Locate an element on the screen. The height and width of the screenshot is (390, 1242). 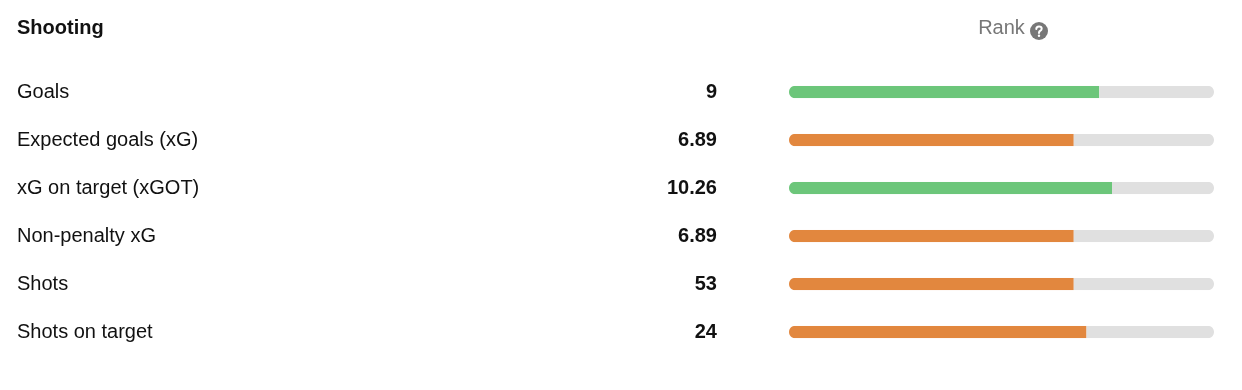
text: 10.26 is located at coordinates (691, 187).